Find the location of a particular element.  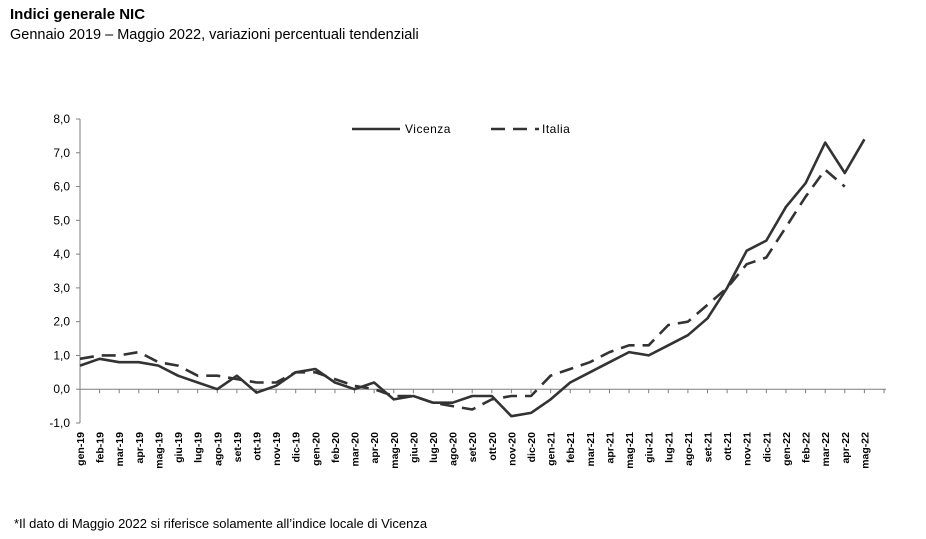

x-tick-label: ago-20 is located at coordinates (454, 449).